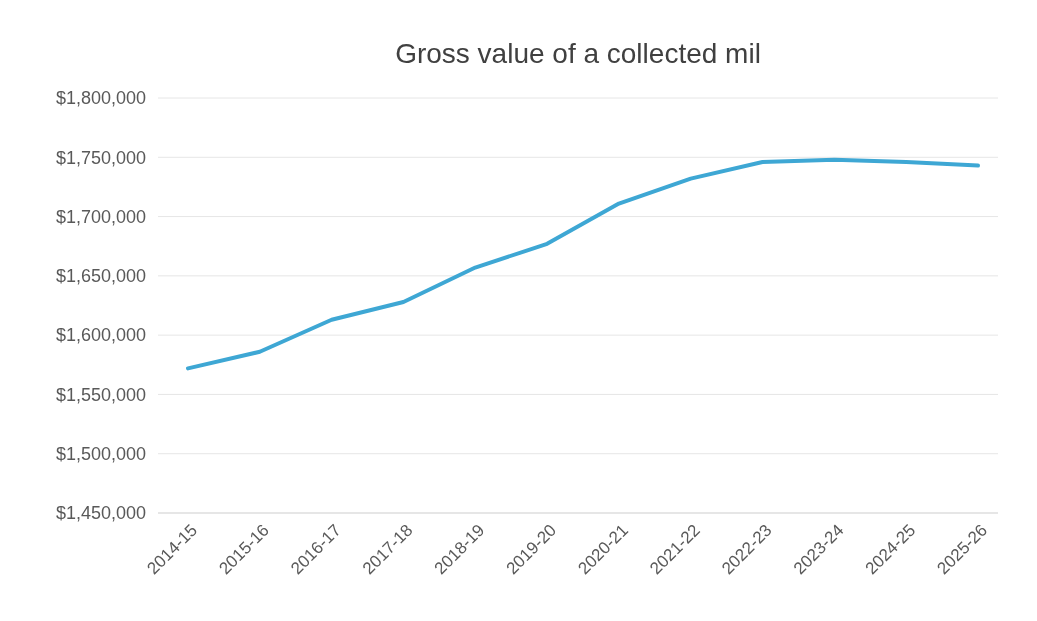 The width and height of the screenshot is (1037, 621). What do you see at coordinates (100, 98) in the screenshot?
I see `y-tick-label: $1,800,000` at bounding box center [100, 98].